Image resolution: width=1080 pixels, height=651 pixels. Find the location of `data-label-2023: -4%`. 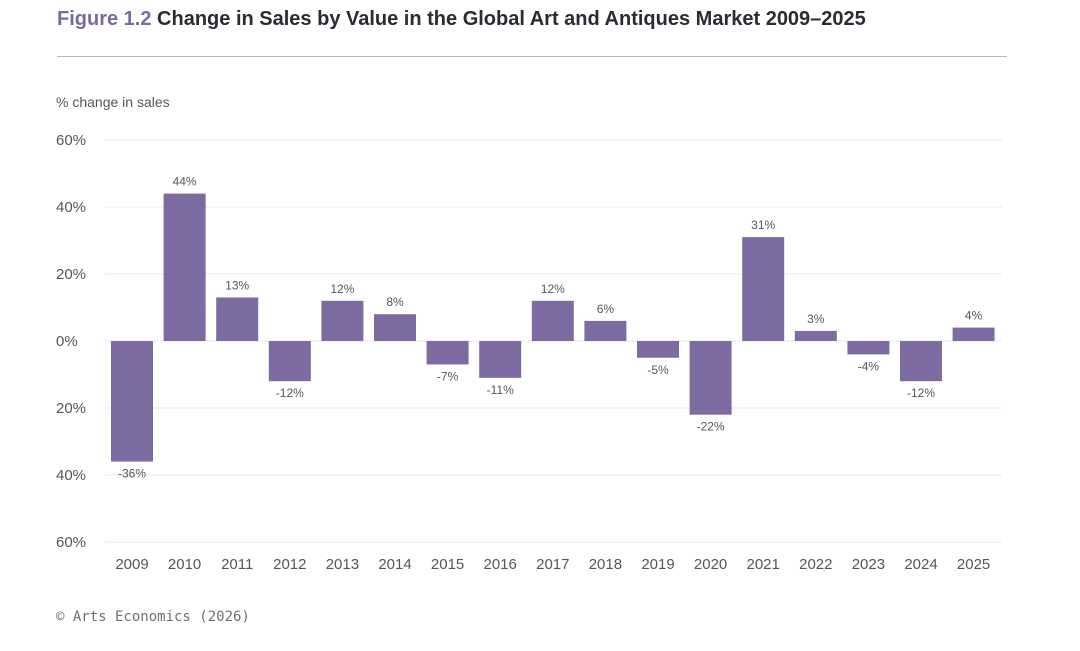

data-label-2023: -4% is located at coordinates (869, 366).